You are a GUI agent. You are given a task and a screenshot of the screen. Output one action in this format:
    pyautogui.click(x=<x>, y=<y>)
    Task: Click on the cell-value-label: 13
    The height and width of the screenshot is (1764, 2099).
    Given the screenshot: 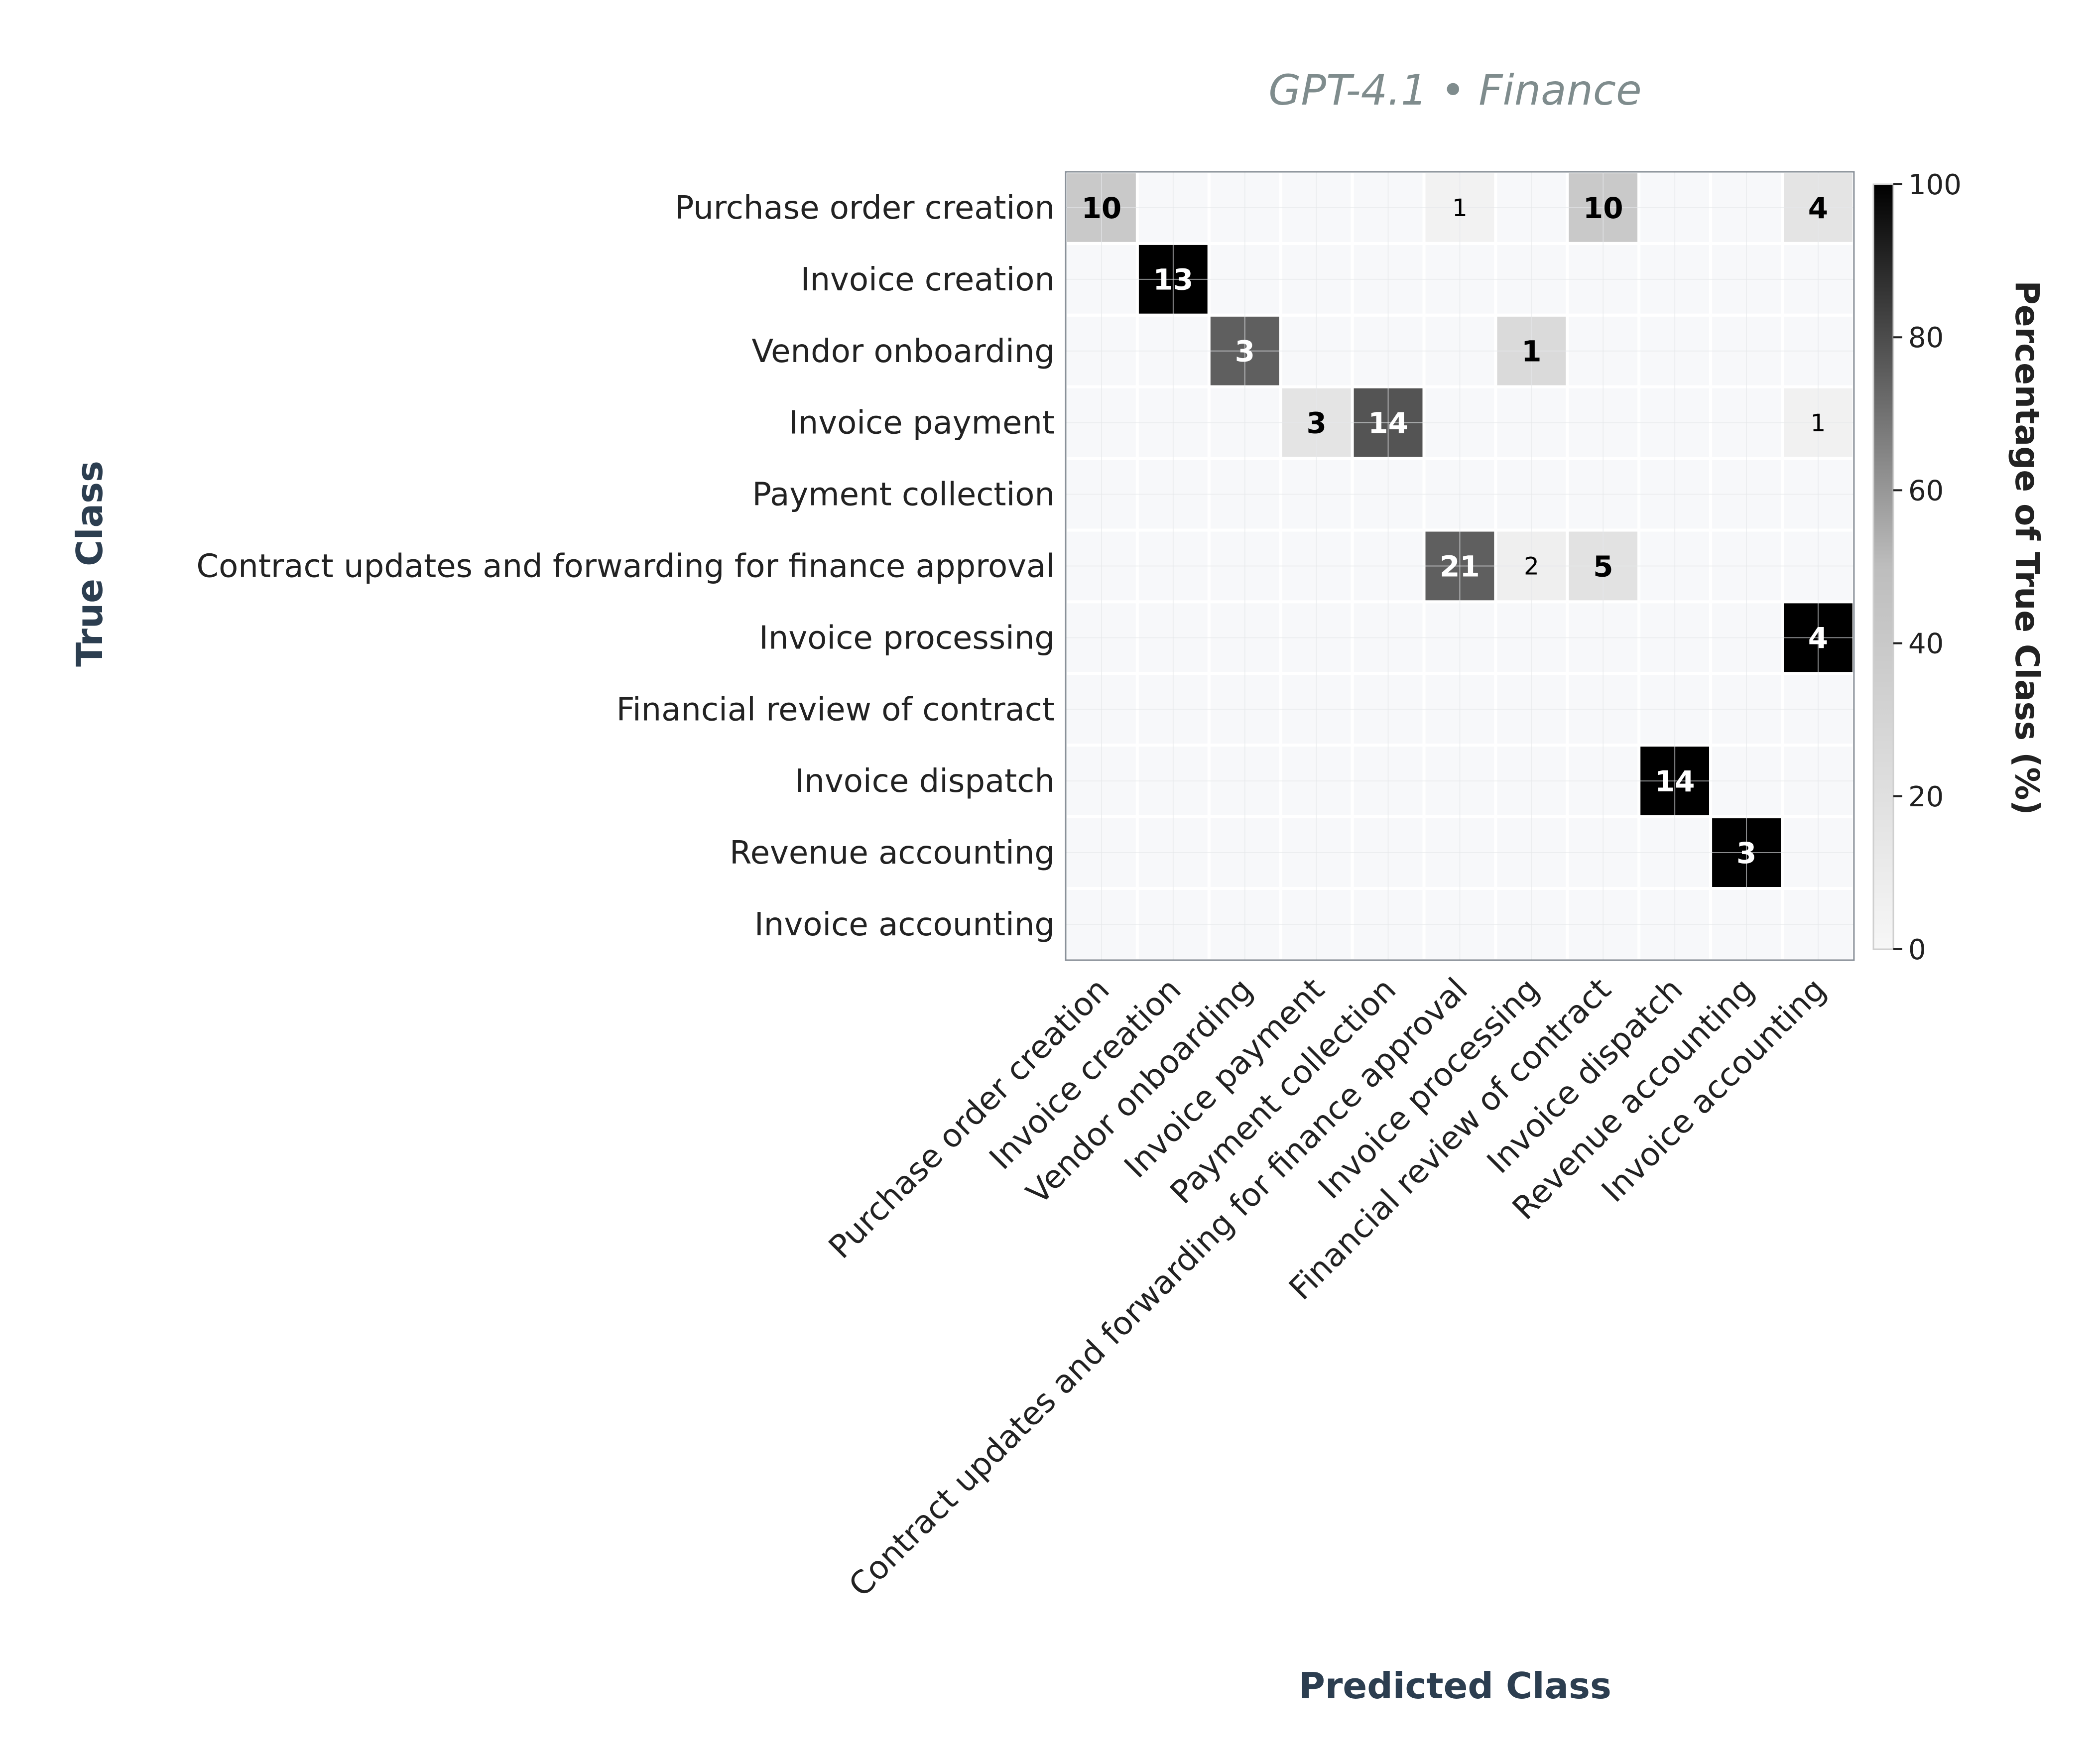 What is the action you would take?
    pyautogui.click(x=1173, y=280)
    